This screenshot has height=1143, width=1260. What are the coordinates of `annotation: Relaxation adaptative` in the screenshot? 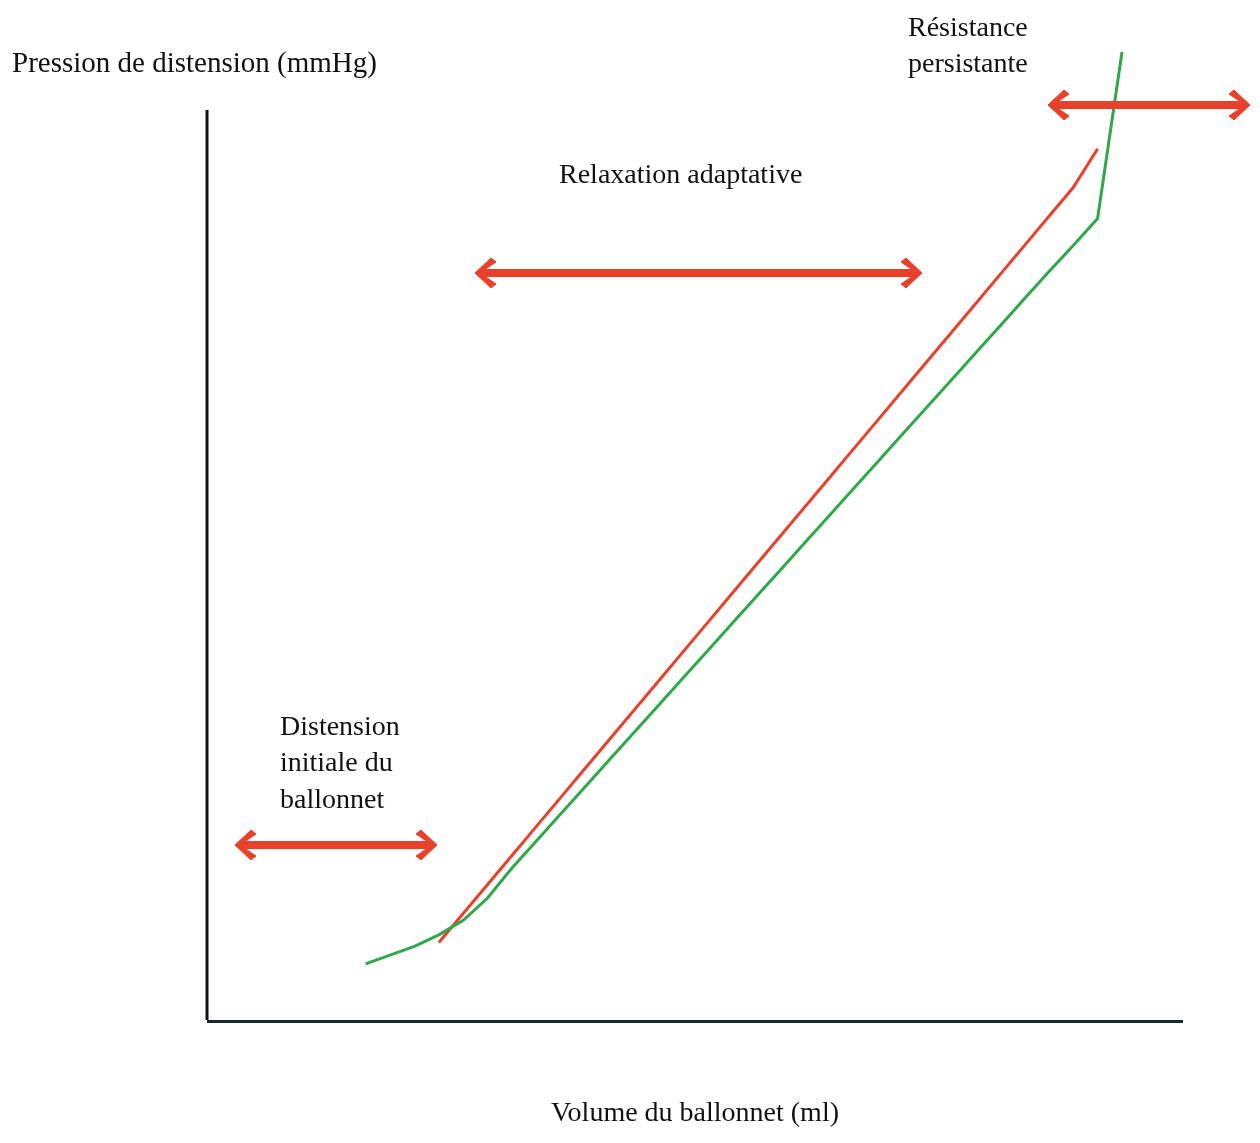 It's located at (681, 173).